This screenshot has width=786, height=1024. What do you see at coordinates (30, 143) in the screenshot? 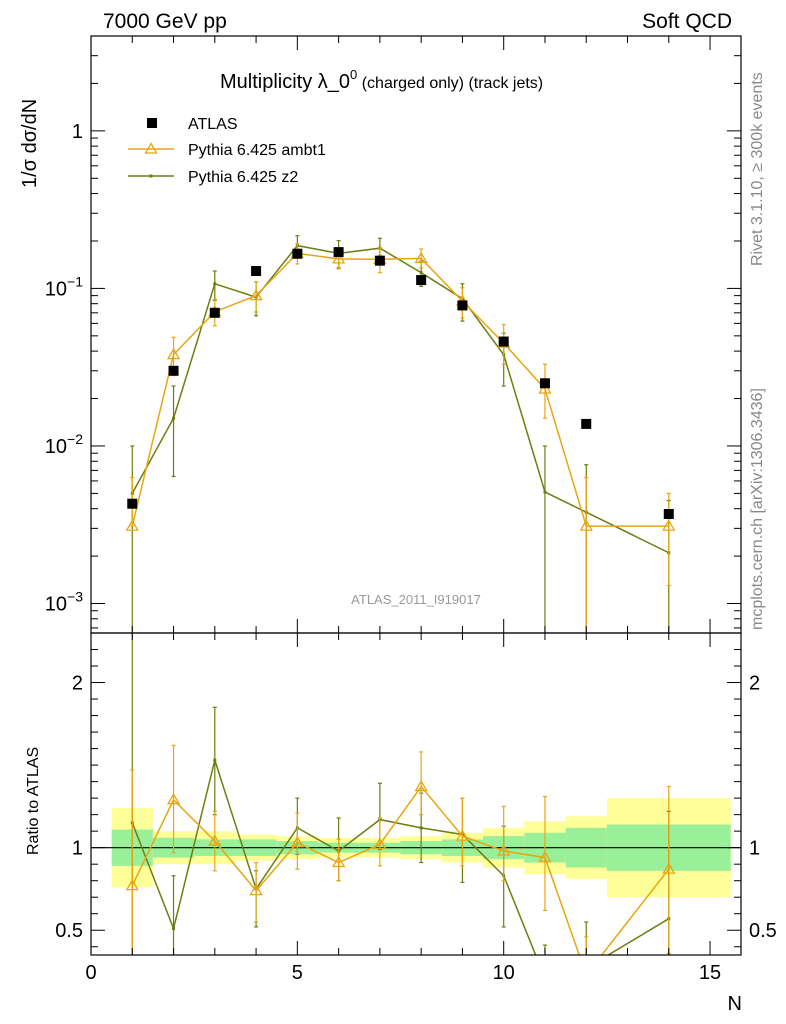
I see `main-ylabel: 1/σ dσ/dN` at bounding box center [30, 143].